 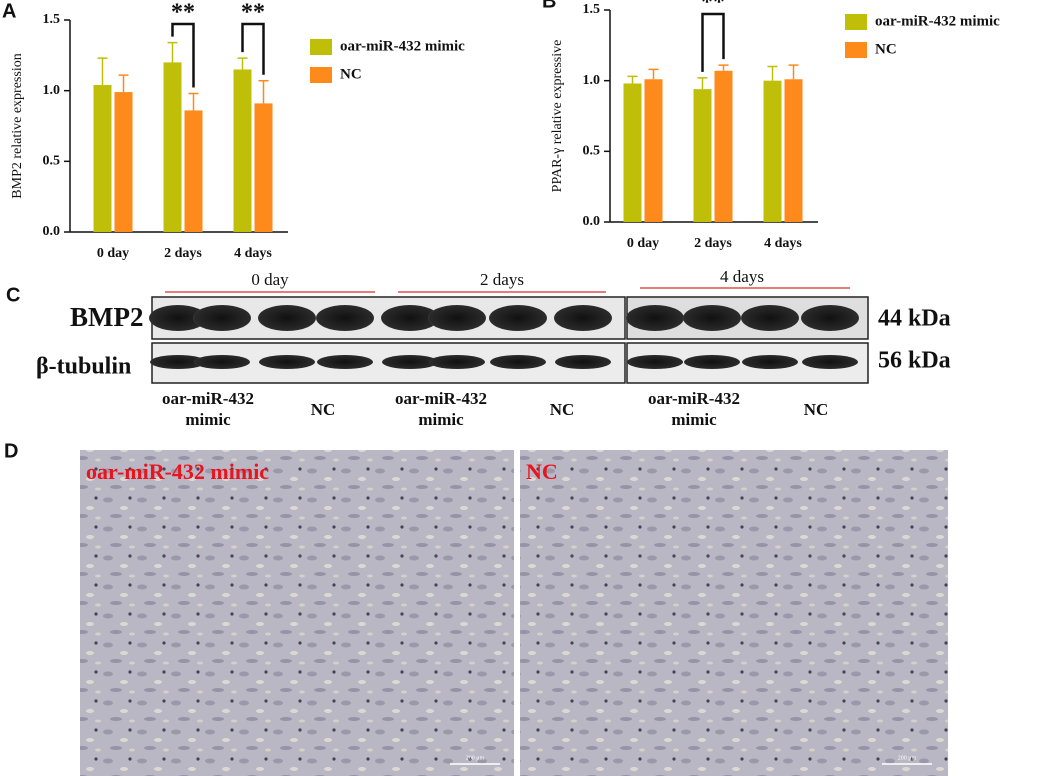 I want to click on row-label: β-tubulin, so click(x=83, y=367).